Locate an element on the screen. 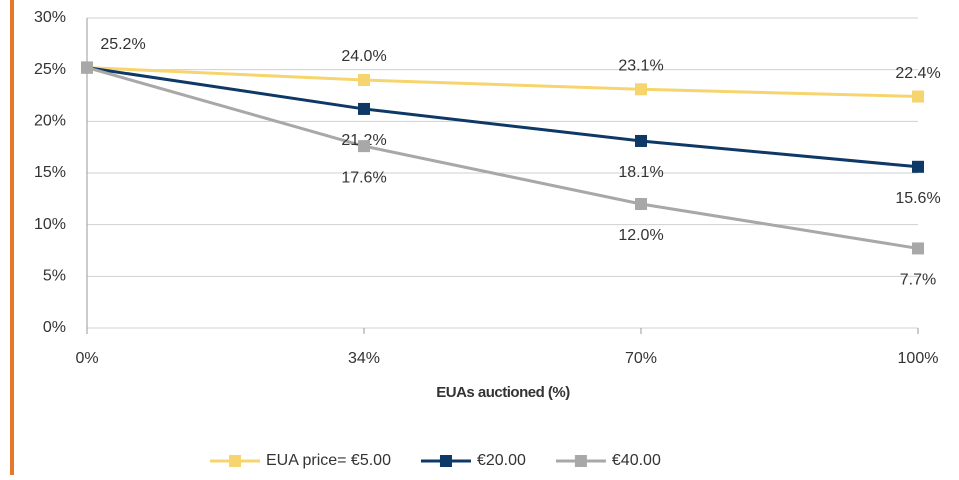 This screenshot has height=480, width=959. y-tick-label: 10% is located at coordinates (50, 224).